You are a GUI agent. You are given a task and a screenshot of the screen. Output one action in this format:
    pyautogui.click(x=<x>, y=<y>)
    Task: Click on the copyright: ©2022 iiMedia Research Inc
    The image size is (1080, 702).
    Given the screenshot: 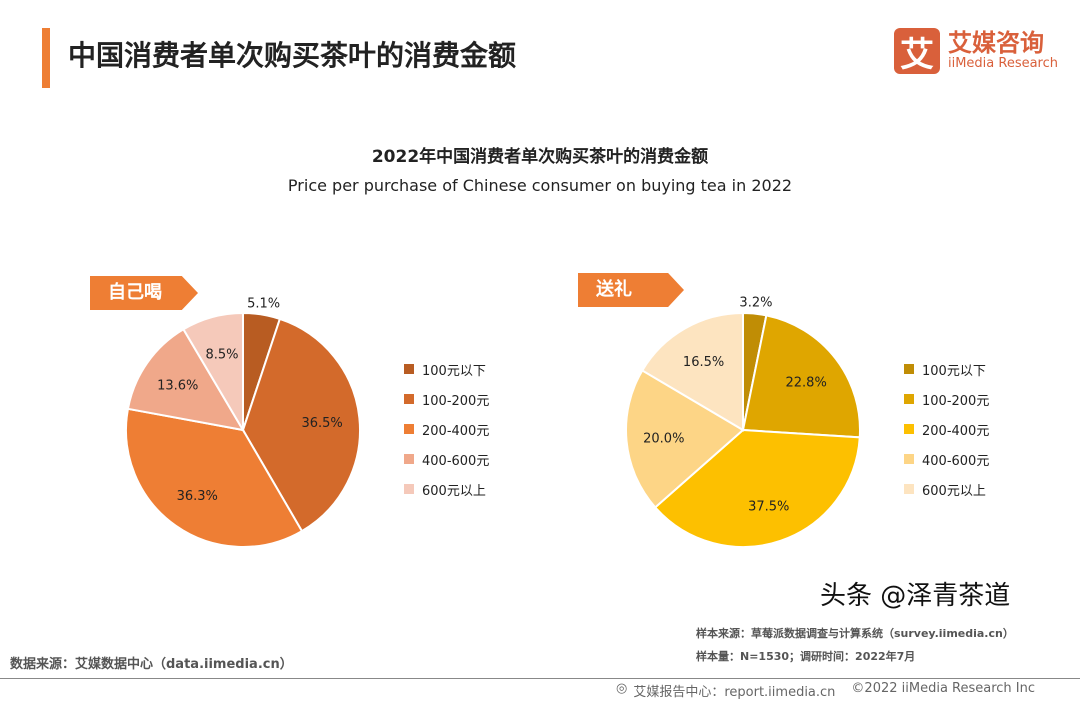 What is the action you would take?
    pyautogui.click(x=943, y=688)
    